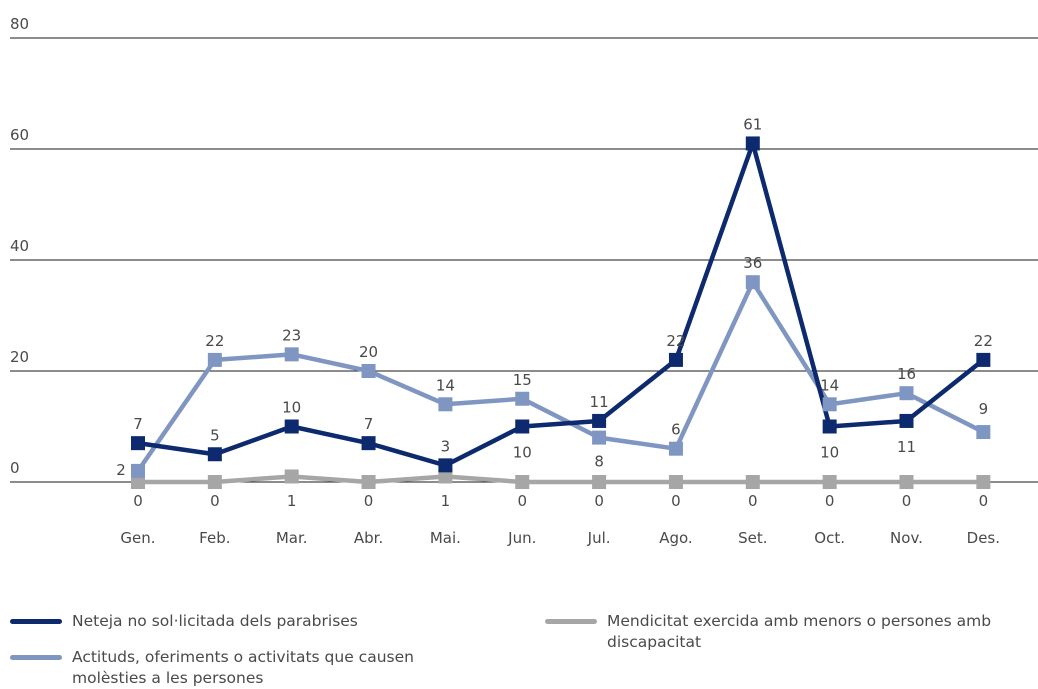 The width and height of the screenshot is (1038, 689). Describe the element at coordinates (121, 470) in the screenshot. I see `data-label: 2` at that location.